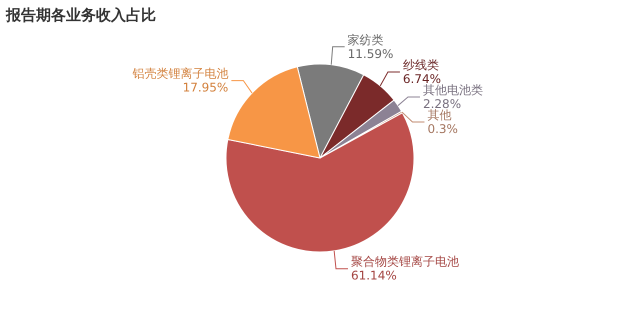 The width and height of the screenshot is (640, 320). I want to click on slice-label: 其他, so click(439, 115).